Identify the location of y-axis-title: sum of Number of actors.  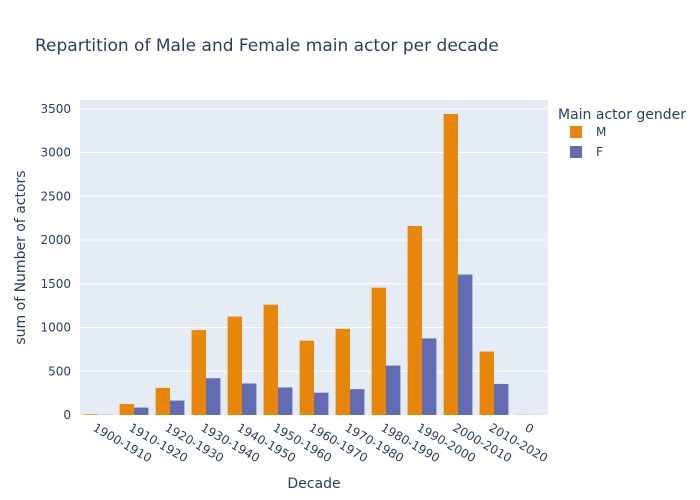
(21, 257).